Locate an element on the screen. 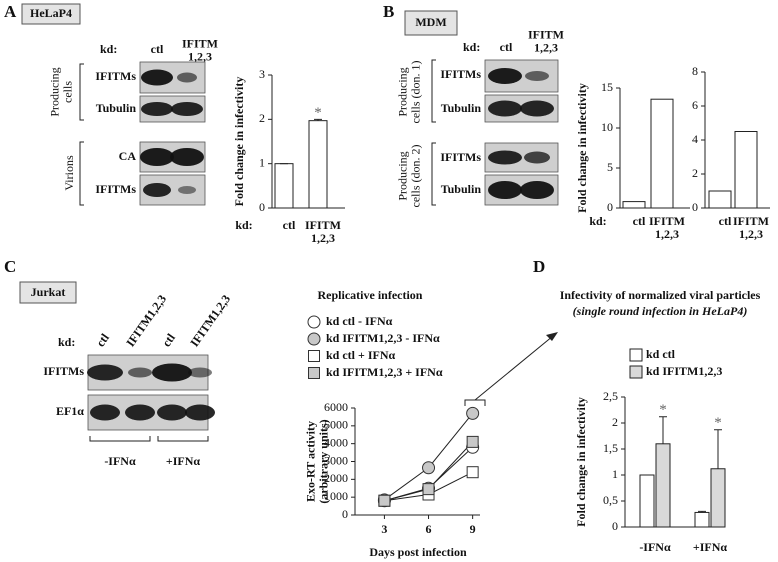 The height and width of the screenshot is (562, 778). y-tick-label: 0 is located at coordinates (610, 207).